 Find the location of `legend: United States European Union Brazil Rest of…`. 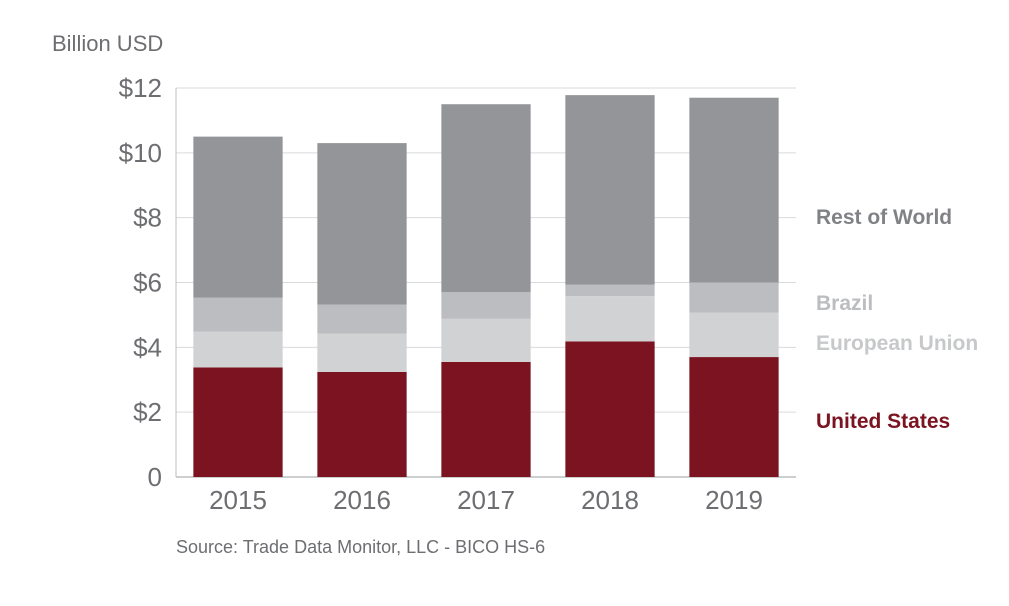

legend: United States European Union Brazil Rest of… is located at coordinates (897, 319).